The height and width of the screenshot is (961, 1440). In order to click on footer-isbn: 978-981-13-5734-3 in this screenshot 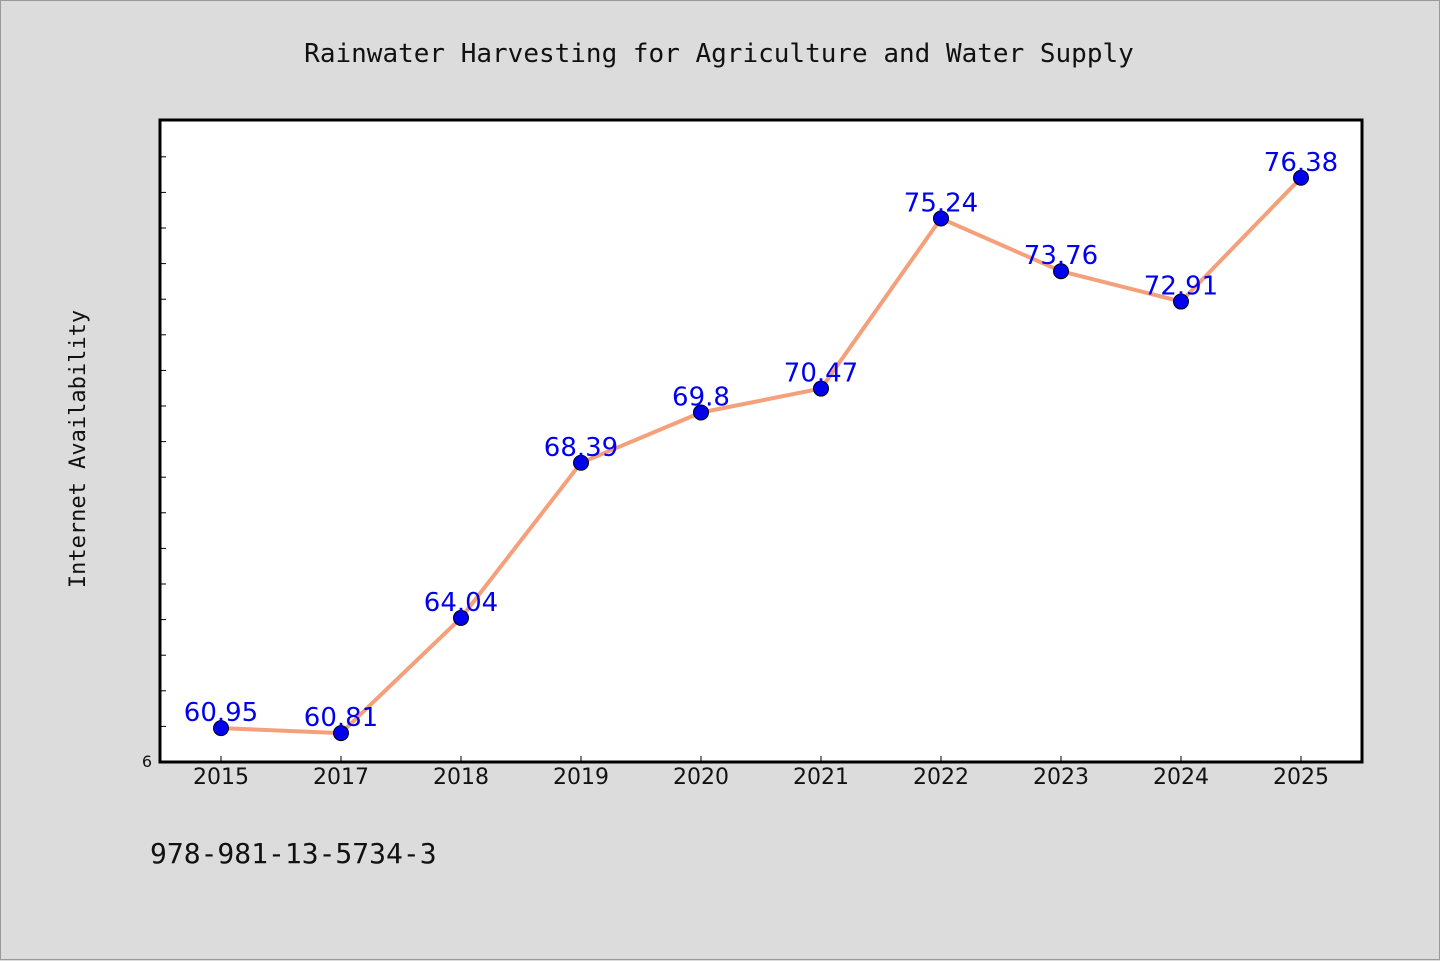, I will do `click(293, 853)`.